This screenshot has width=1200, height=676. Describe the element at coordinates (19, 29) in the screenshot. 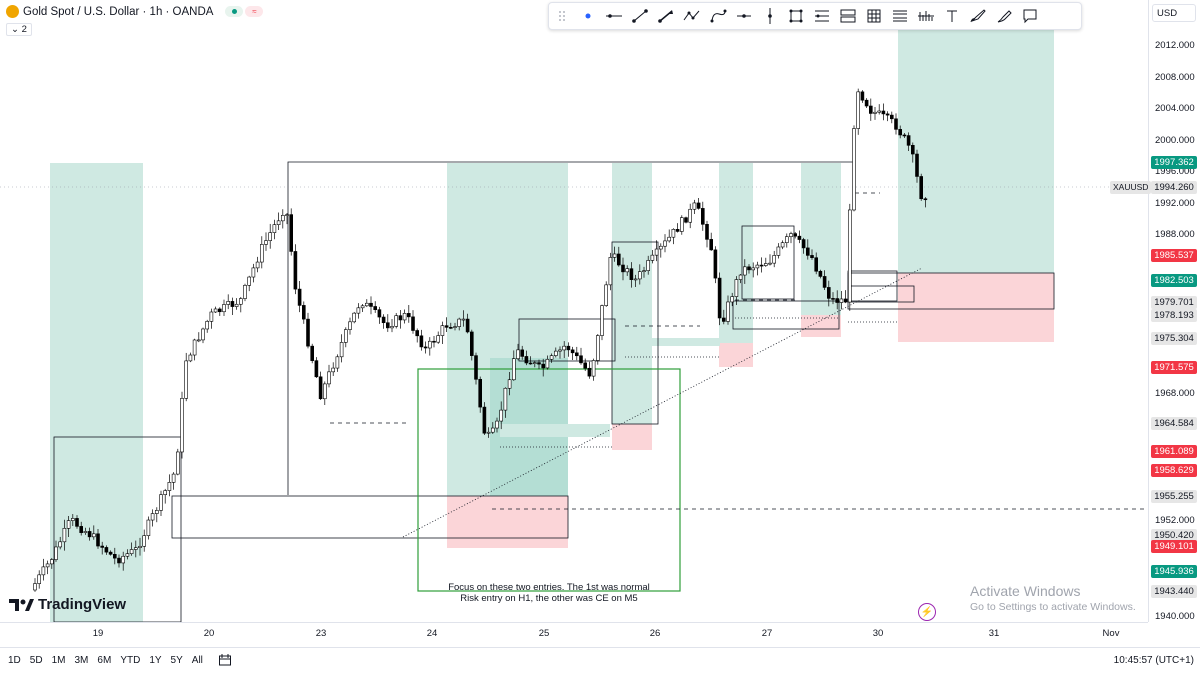

I see `indicator-collapse-button: ⌄ 2` at that location.